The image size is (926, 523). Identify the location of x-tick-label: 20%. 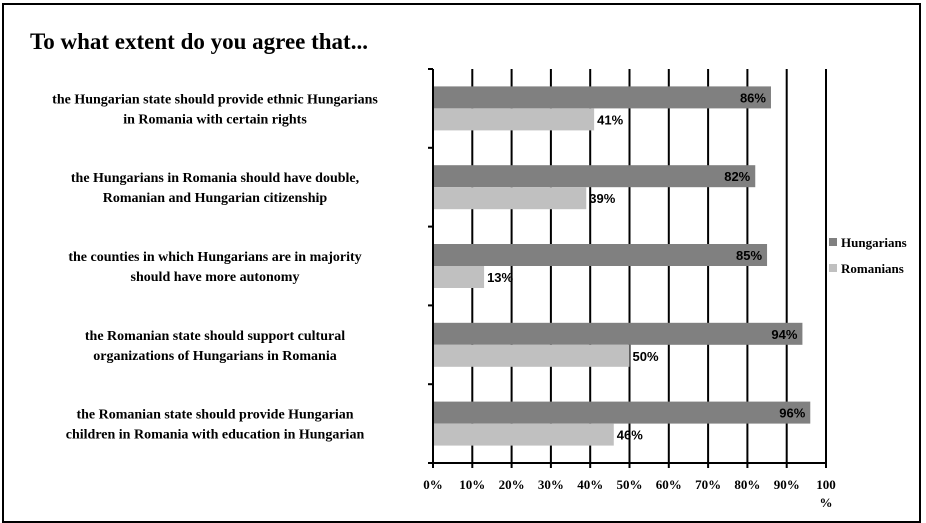
(512, 484).